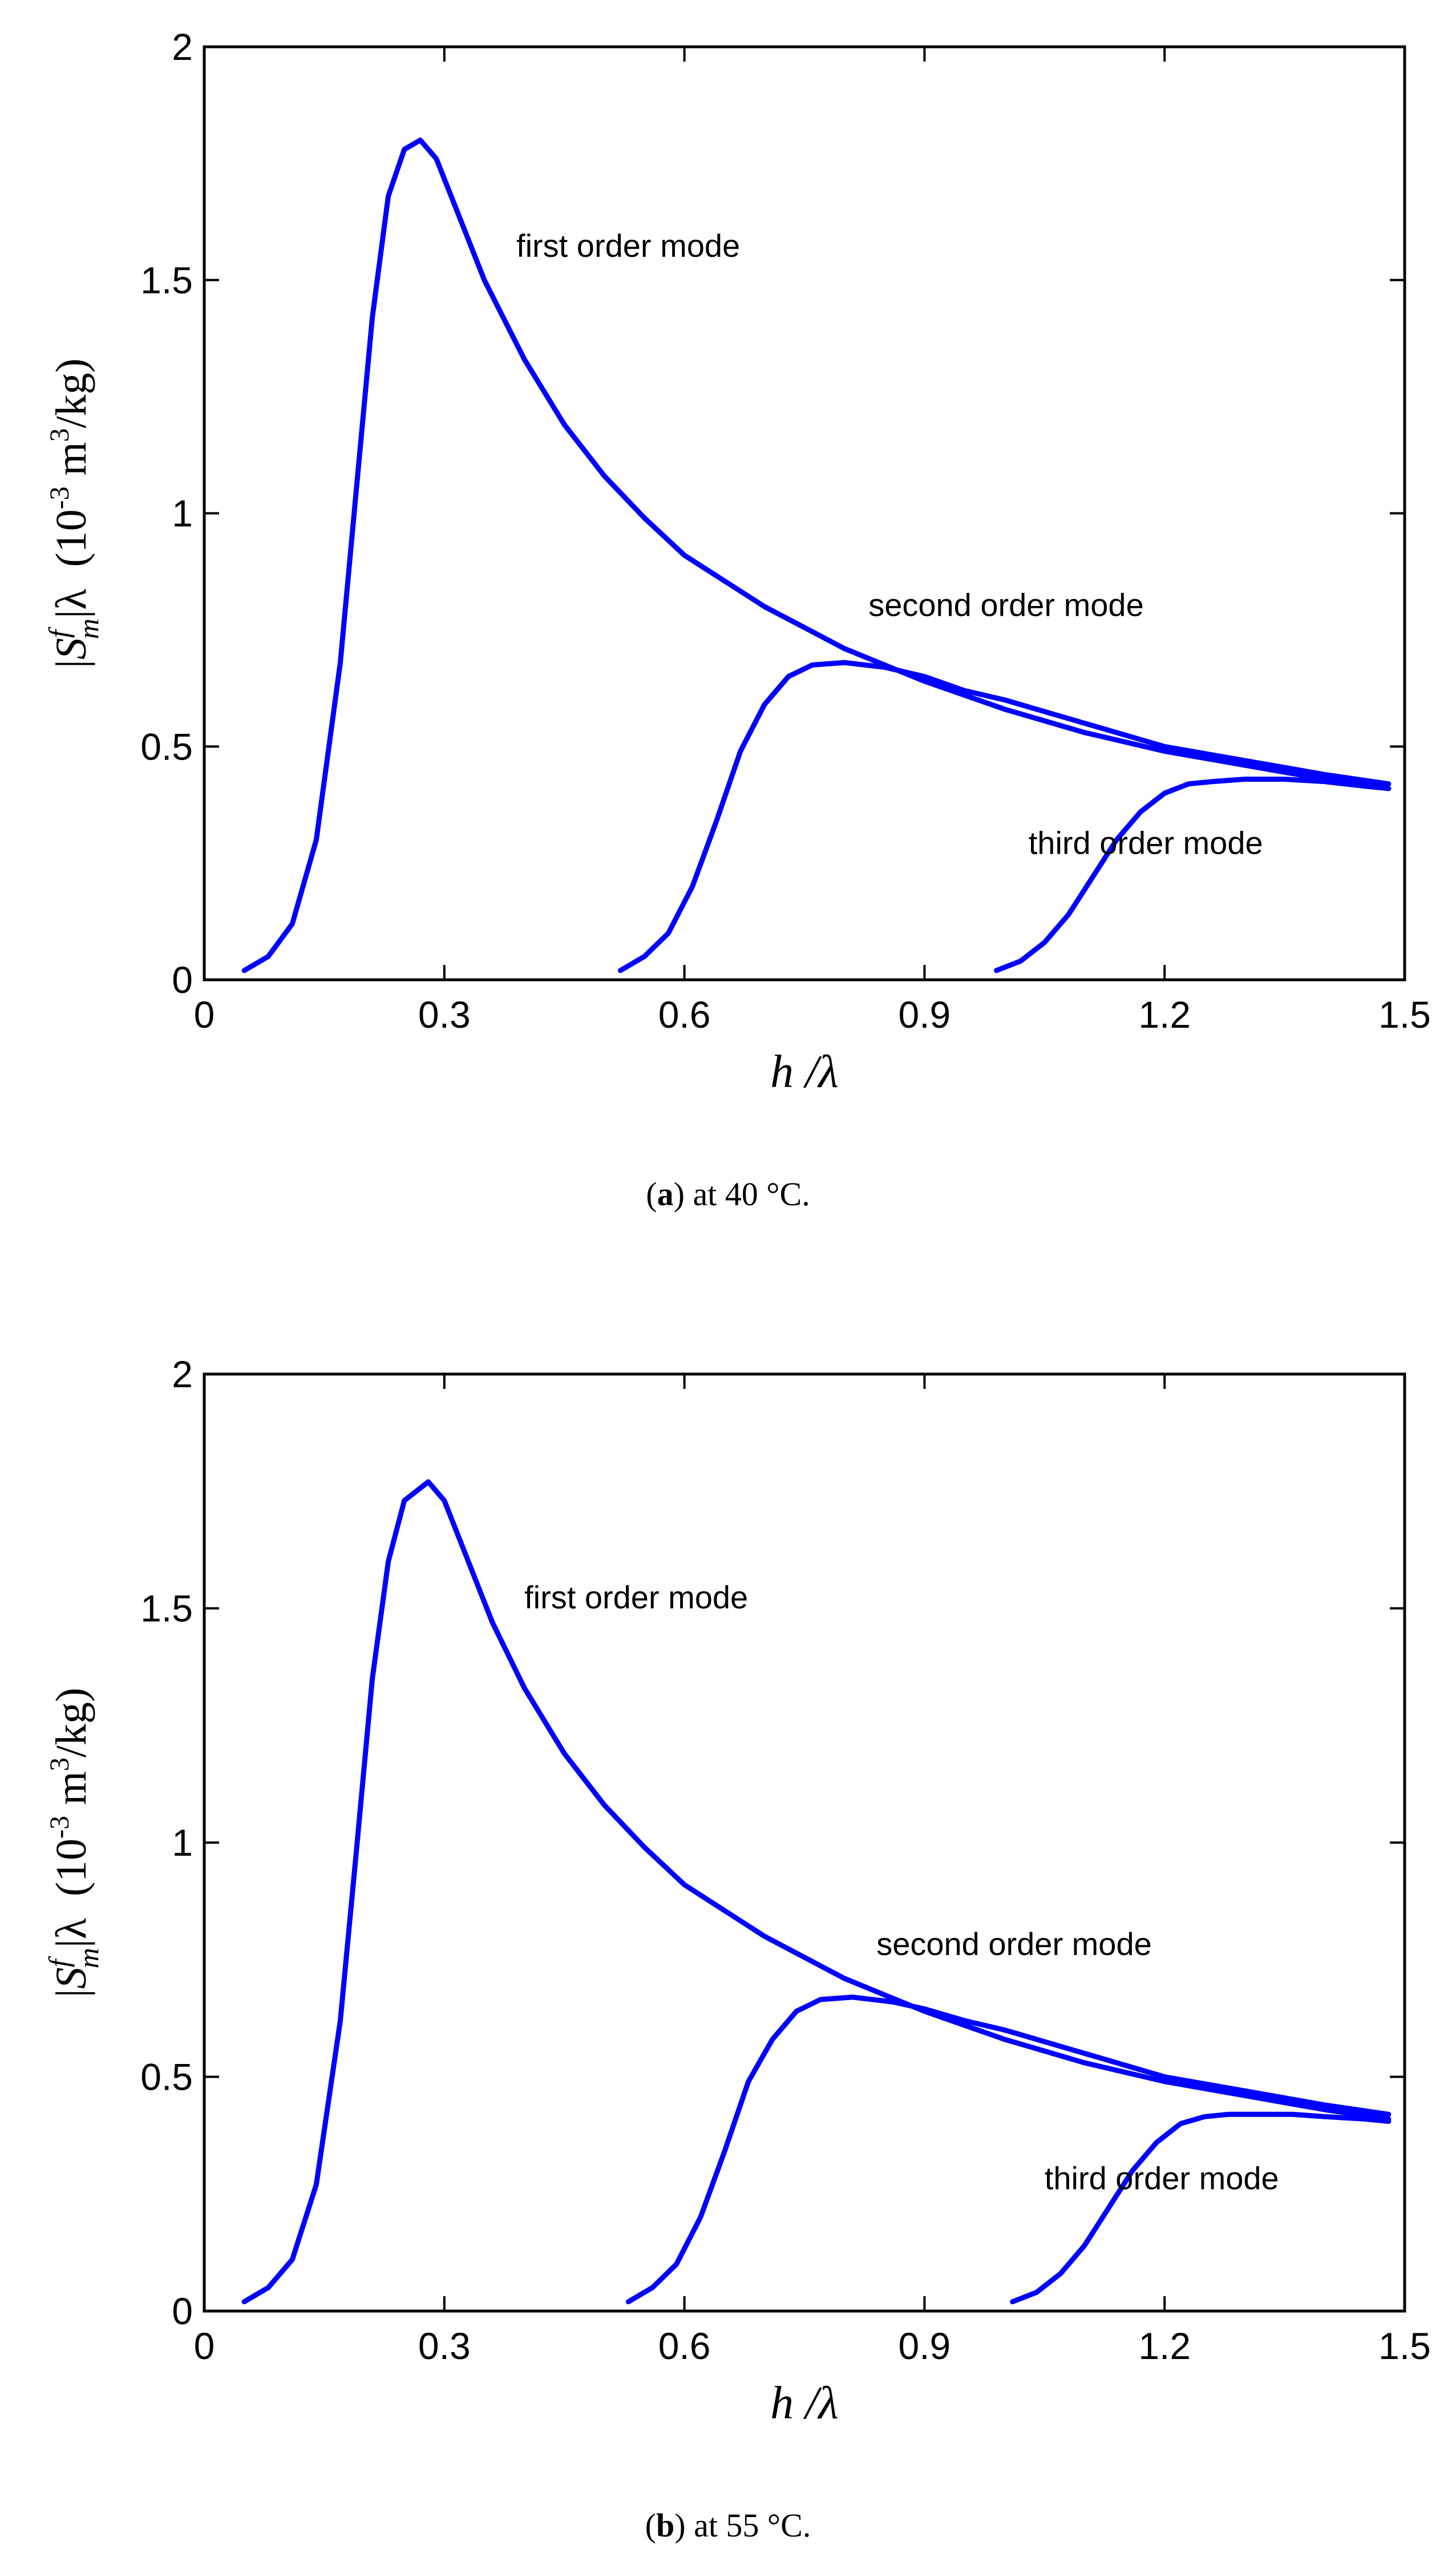  Describe the element at coordinates (665, 1194) in the screenshot. I see `caption-letter: a` at that location.